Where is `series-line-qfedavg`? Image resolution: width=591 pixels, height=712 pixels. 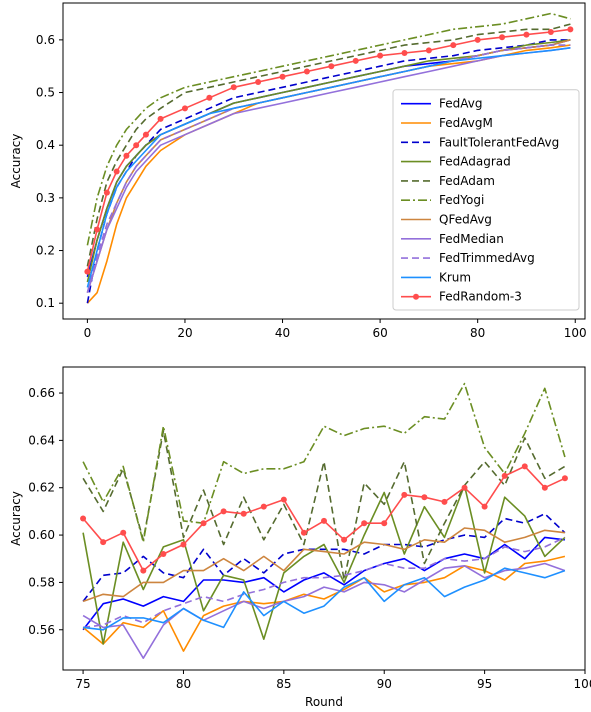 series-line-qfedavg is located at coordinates (323, 565).